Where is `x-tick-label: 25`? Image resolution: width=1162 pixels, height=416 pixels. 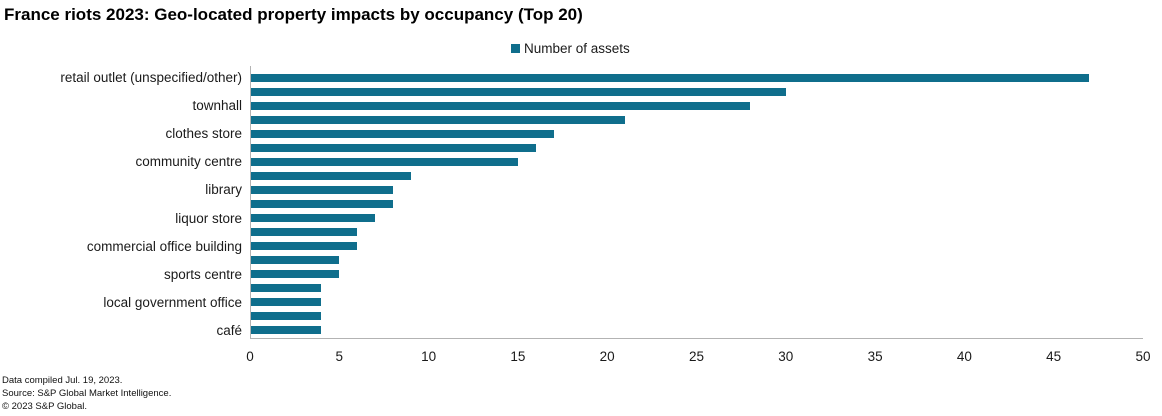
x-tick-label: 25 is located at coordinates (696, 356).